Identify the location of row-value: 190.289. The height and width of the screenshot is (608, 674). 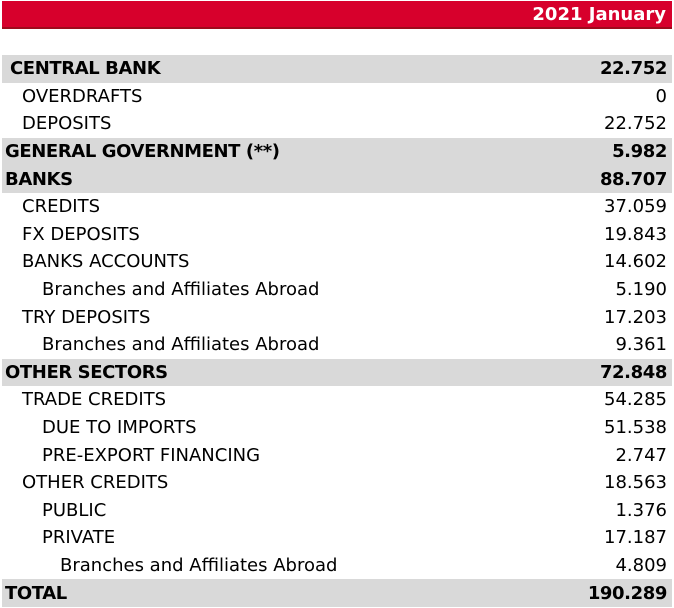
(627, 593).